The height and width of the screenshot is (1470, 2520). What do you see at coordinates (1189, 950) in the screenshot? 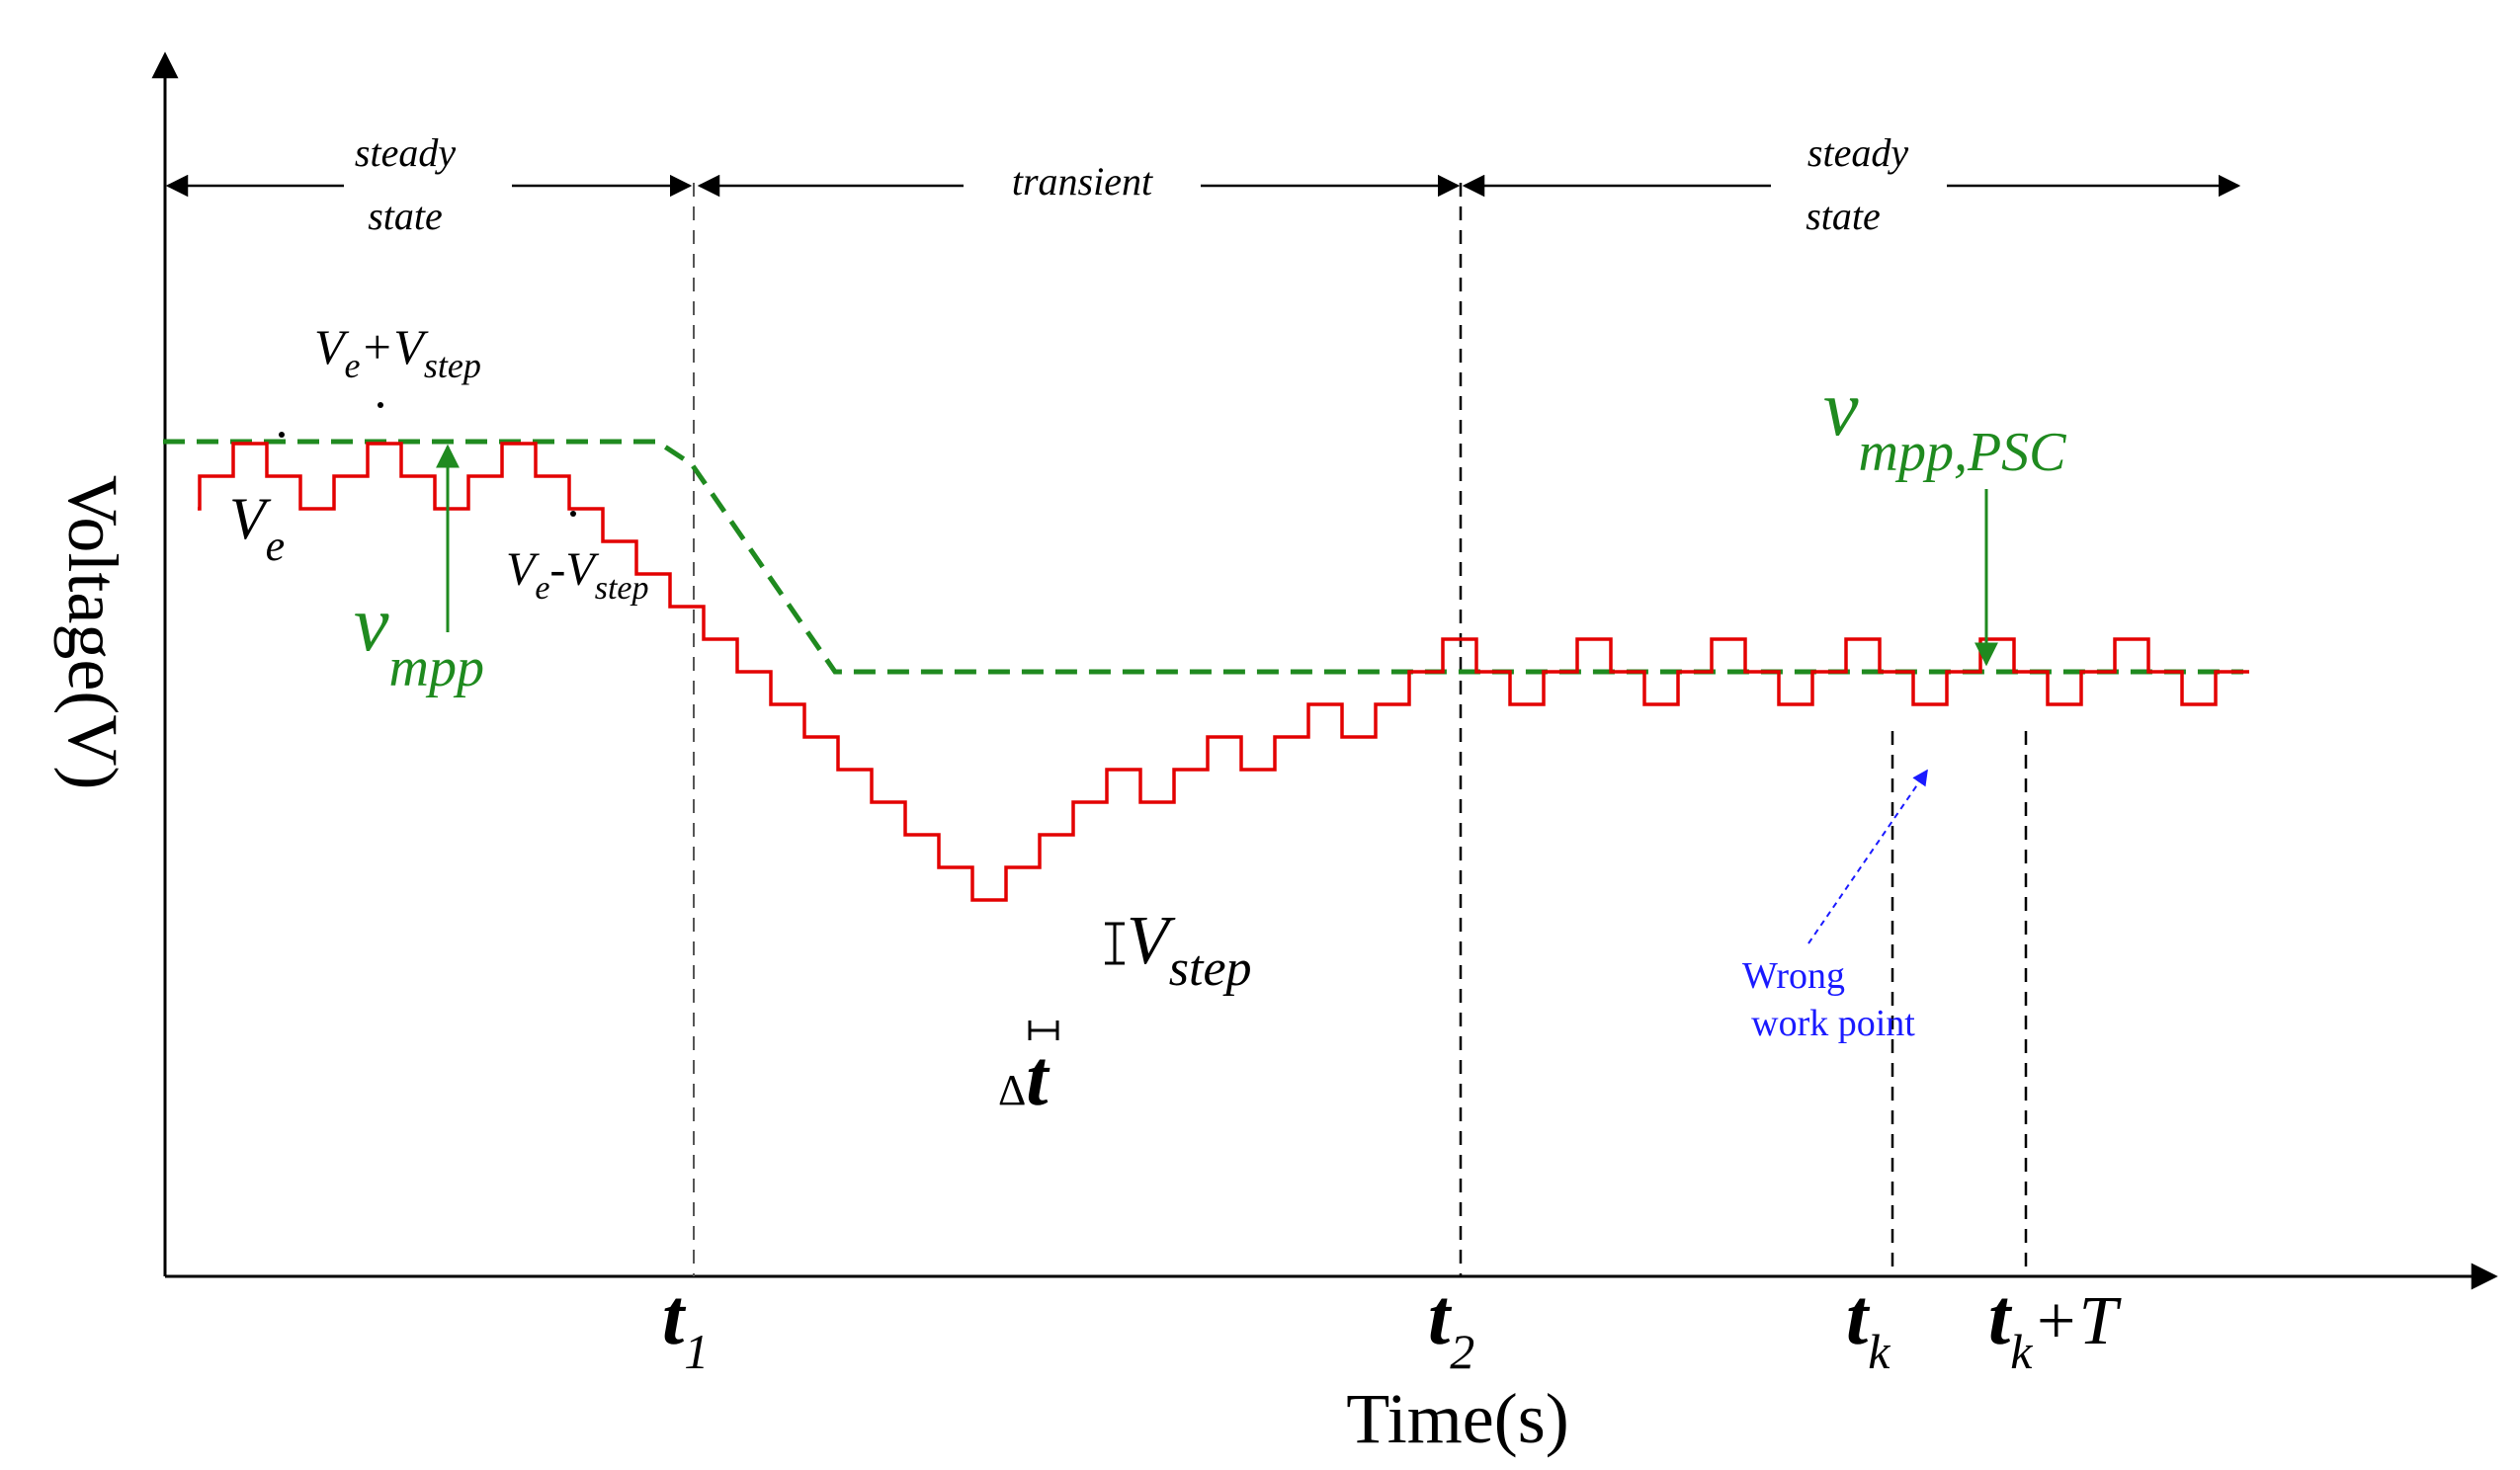
I see `vstep-label: Vstep` at bounding box center [1189, 950].